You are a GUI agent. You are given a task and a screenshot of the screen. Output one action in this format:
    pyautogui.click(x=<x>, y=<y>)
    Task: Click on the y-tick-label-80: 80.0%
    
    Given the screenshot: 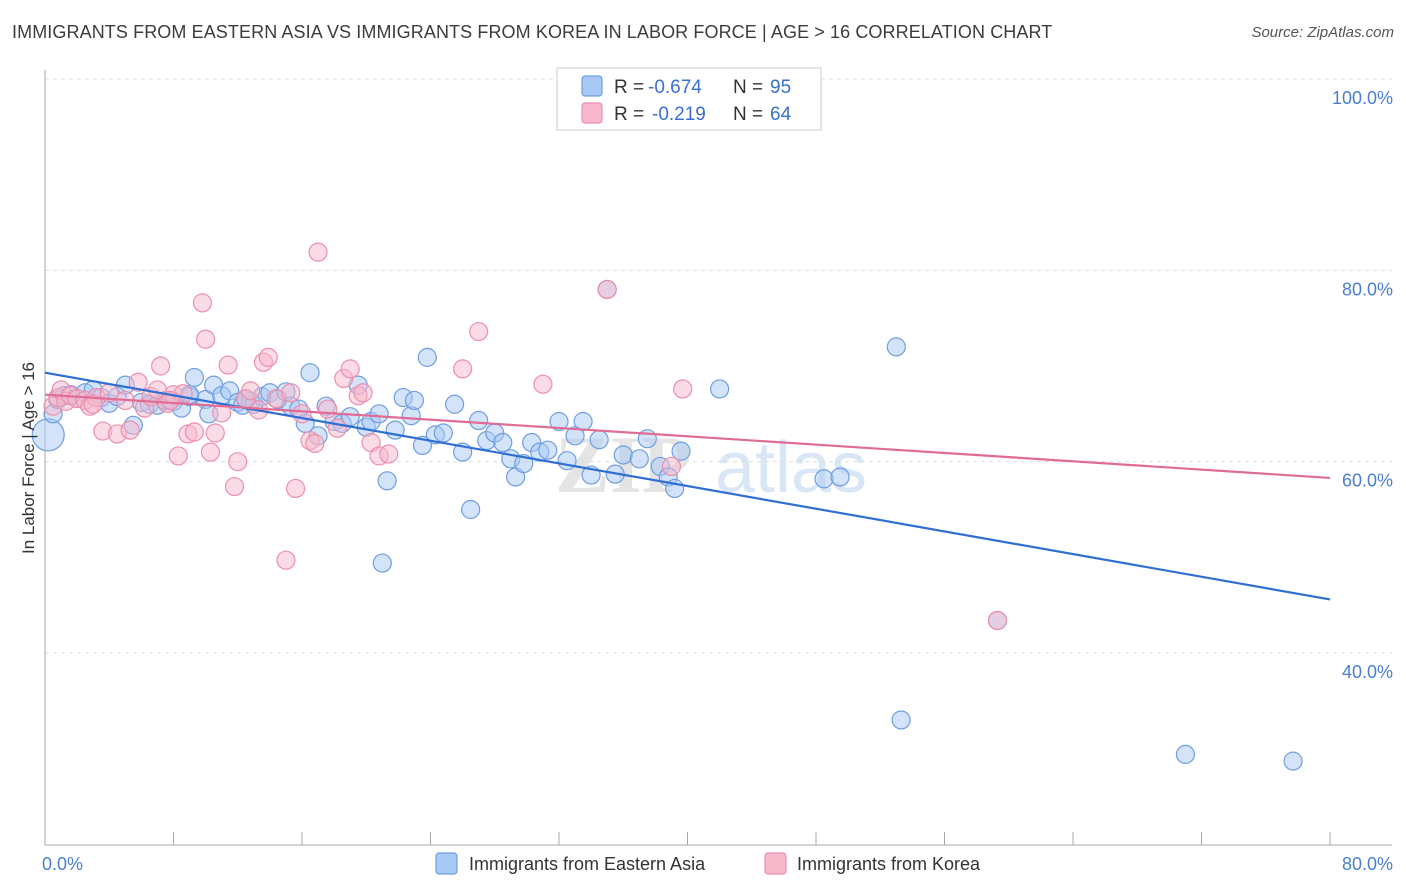 What is the action you would take?
    pyautogui.click(x=1367, y=289)
    